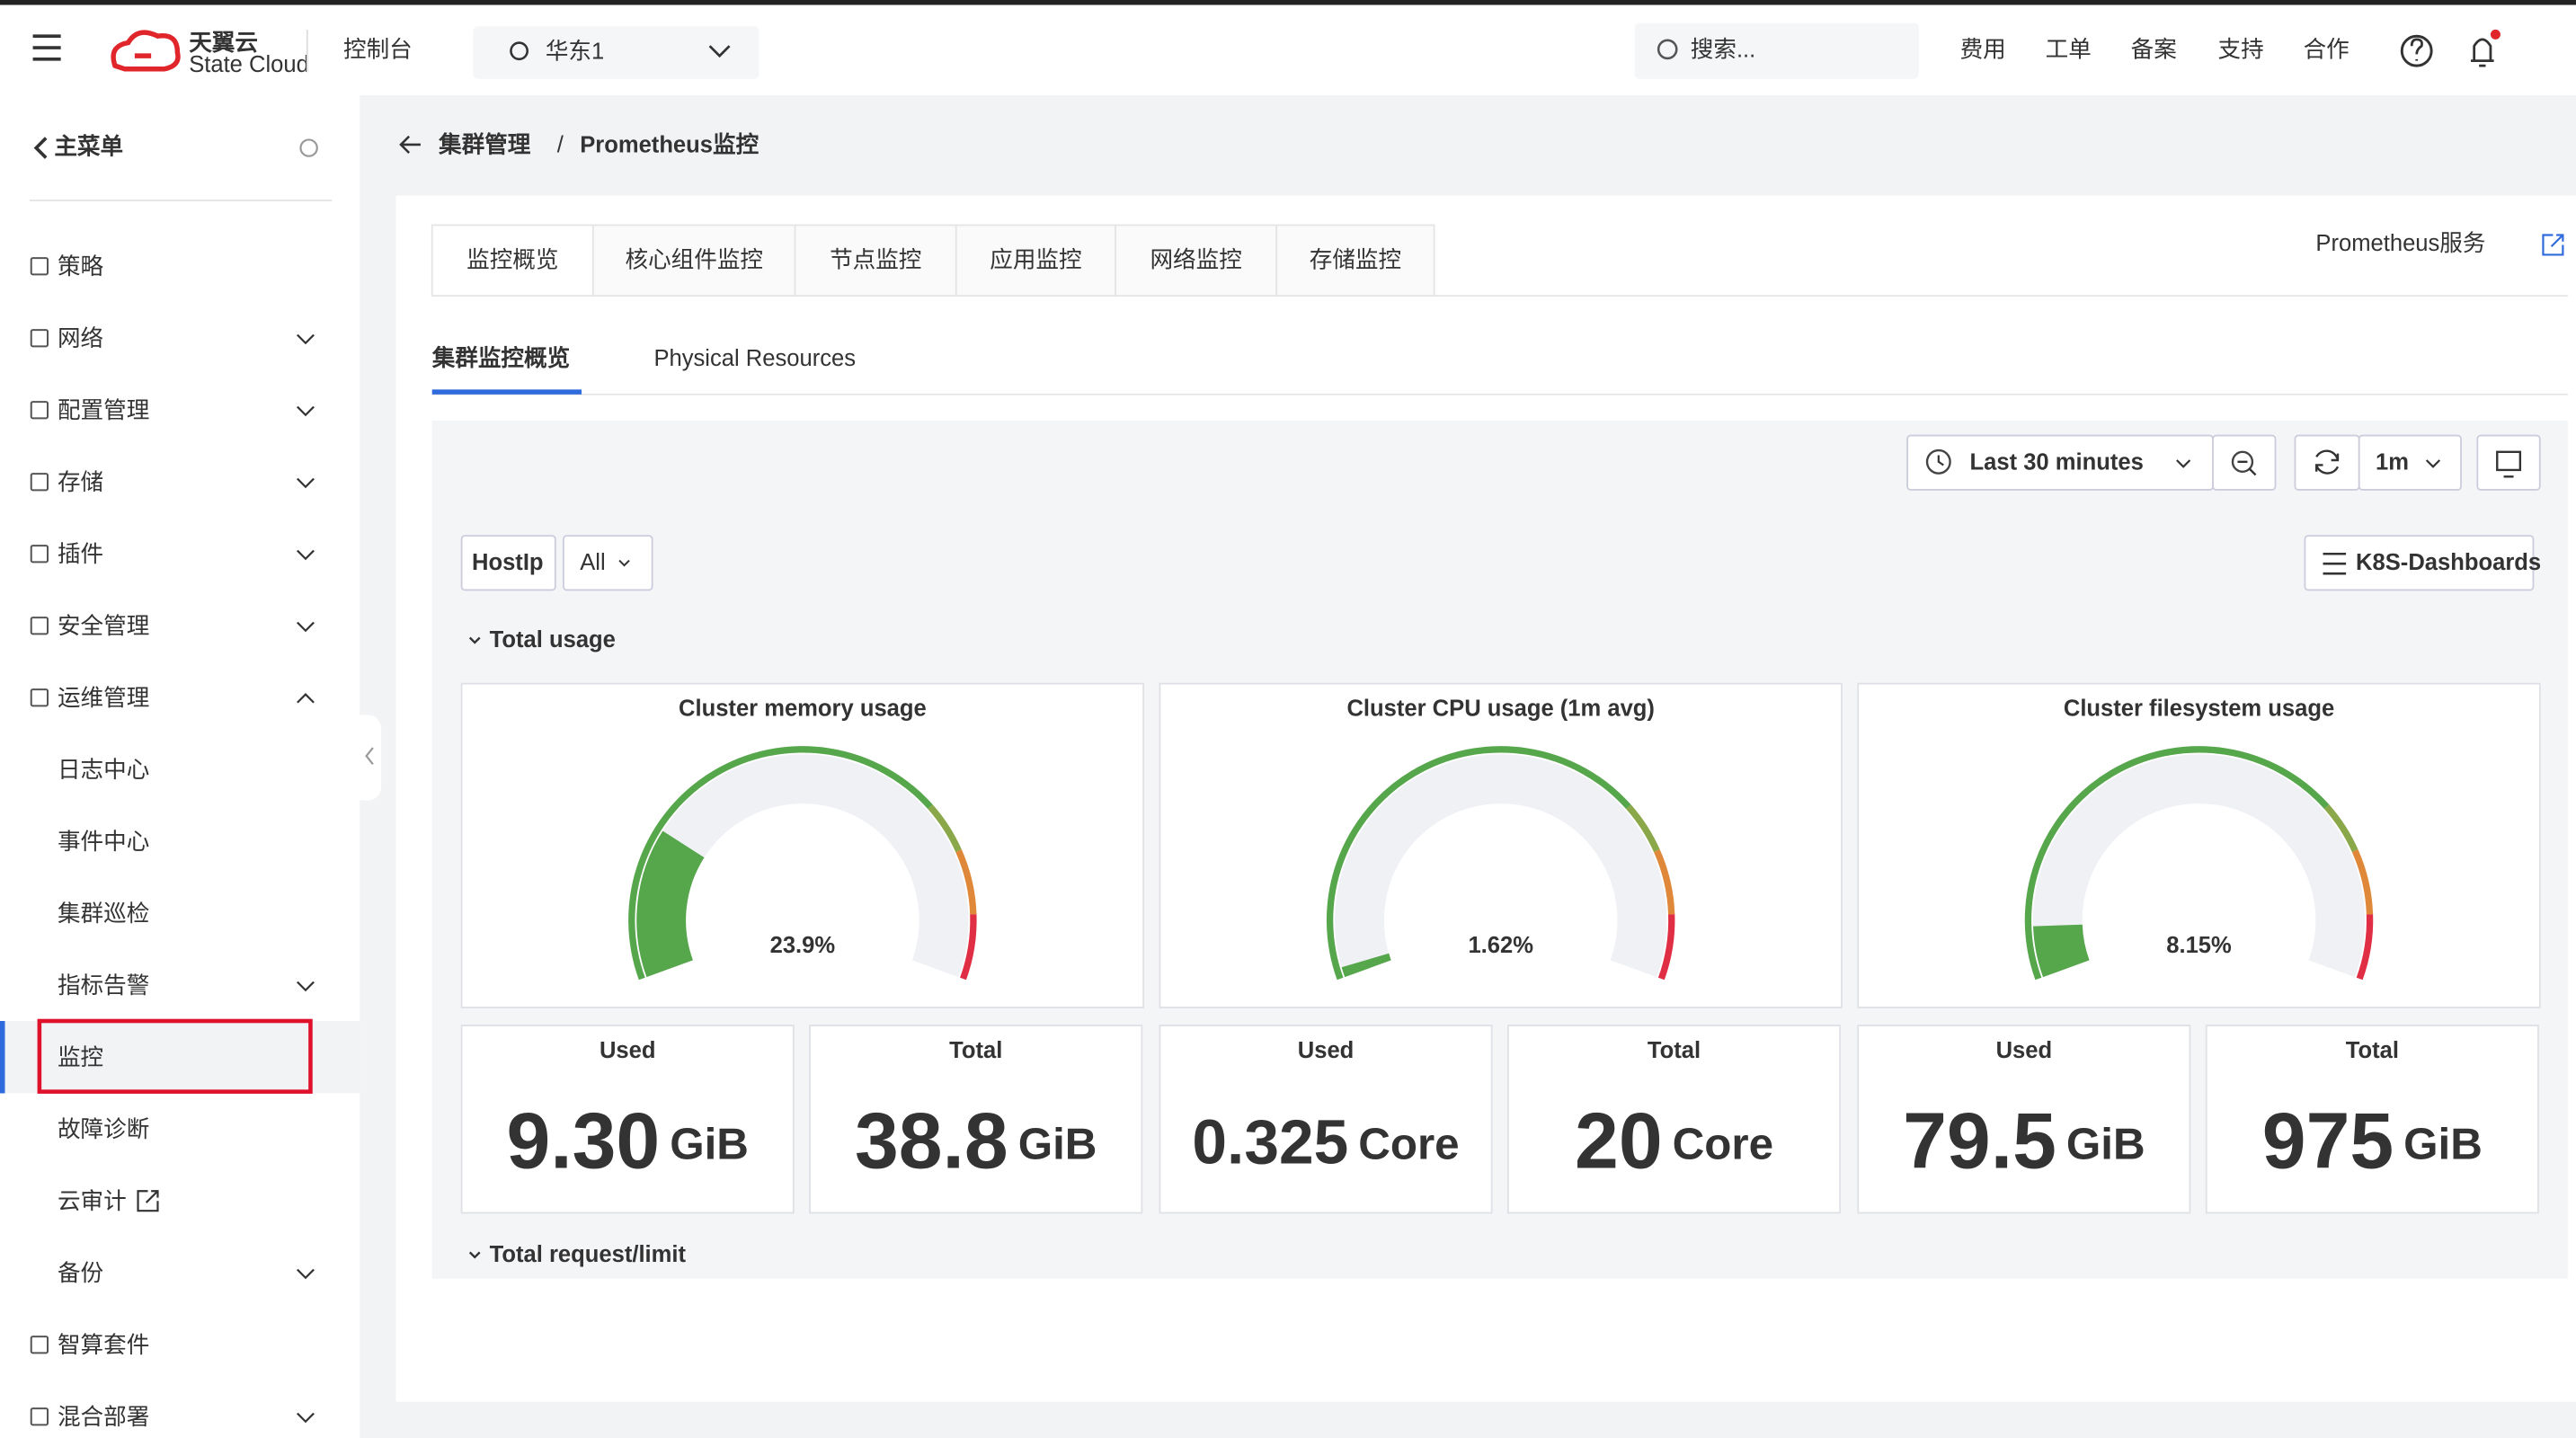 Image resolution: width=2576 pixels, height=1438 pixels. What do you see at coordinates (2069, 49) in the screenshot?
I see `top-link: 工单` at bounding box center [2069, 49].